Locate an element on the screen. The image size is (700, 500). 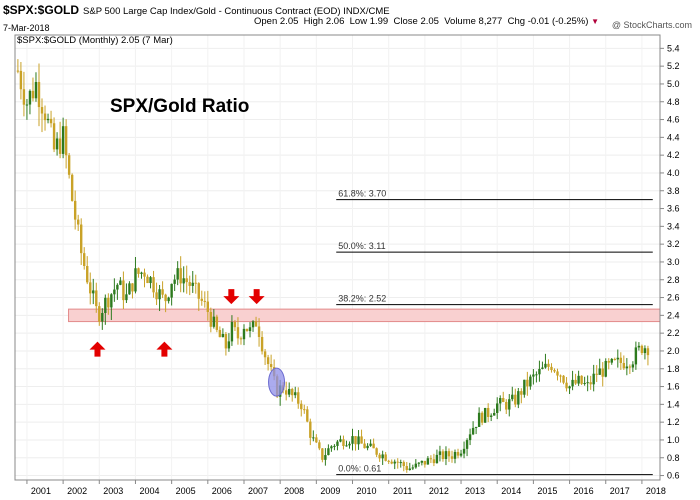
y-tick-label: 2.8 is located at coordinates (673, 280).